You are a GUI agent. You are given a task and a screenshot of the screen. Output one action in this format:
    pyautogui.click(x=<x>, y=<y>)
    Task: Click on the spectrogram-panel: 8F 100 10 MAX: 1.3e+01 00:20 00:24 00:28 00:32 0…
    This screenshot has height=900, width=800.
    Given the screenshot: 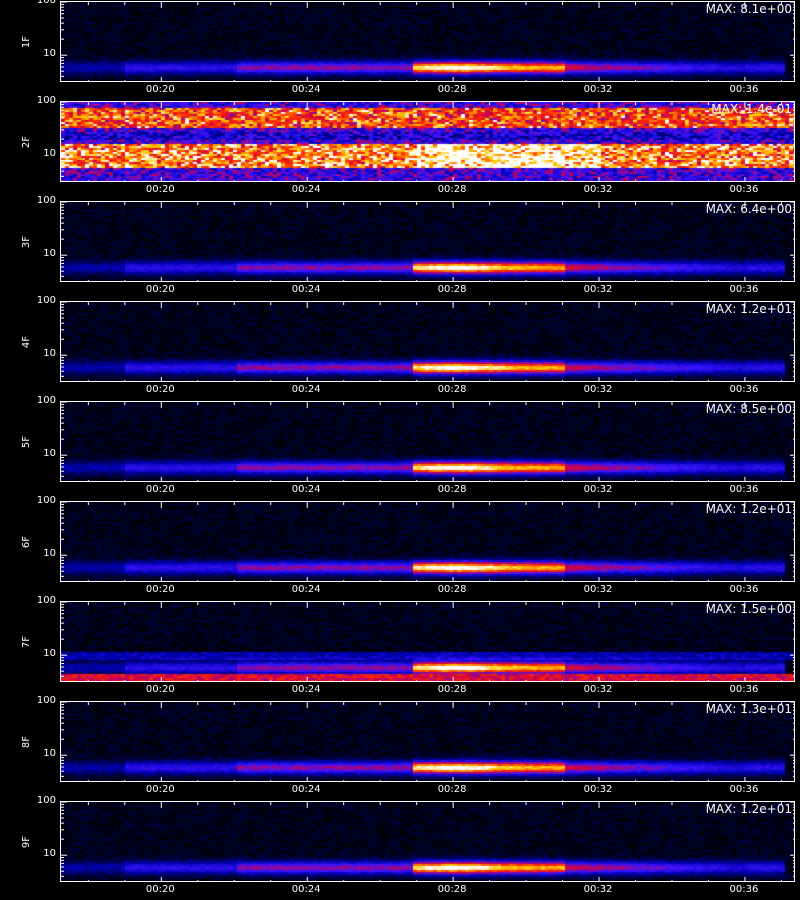 What is the action you would take?
    pyautogui.click(x=400, y=748)
    